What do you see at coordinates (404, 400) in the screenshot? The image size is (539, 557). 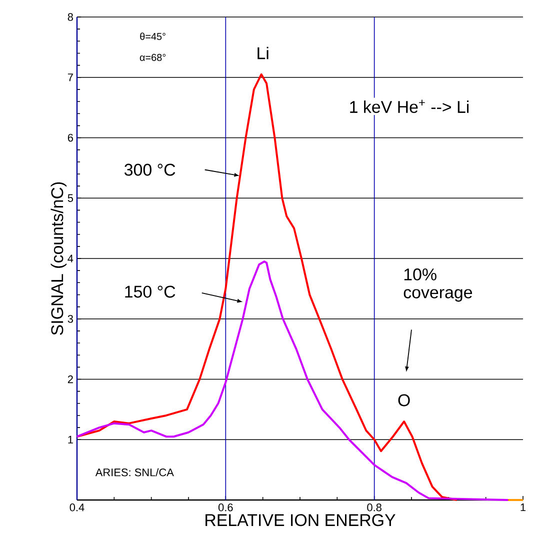 I see `annotation: O` at bounding box center [404, 400].